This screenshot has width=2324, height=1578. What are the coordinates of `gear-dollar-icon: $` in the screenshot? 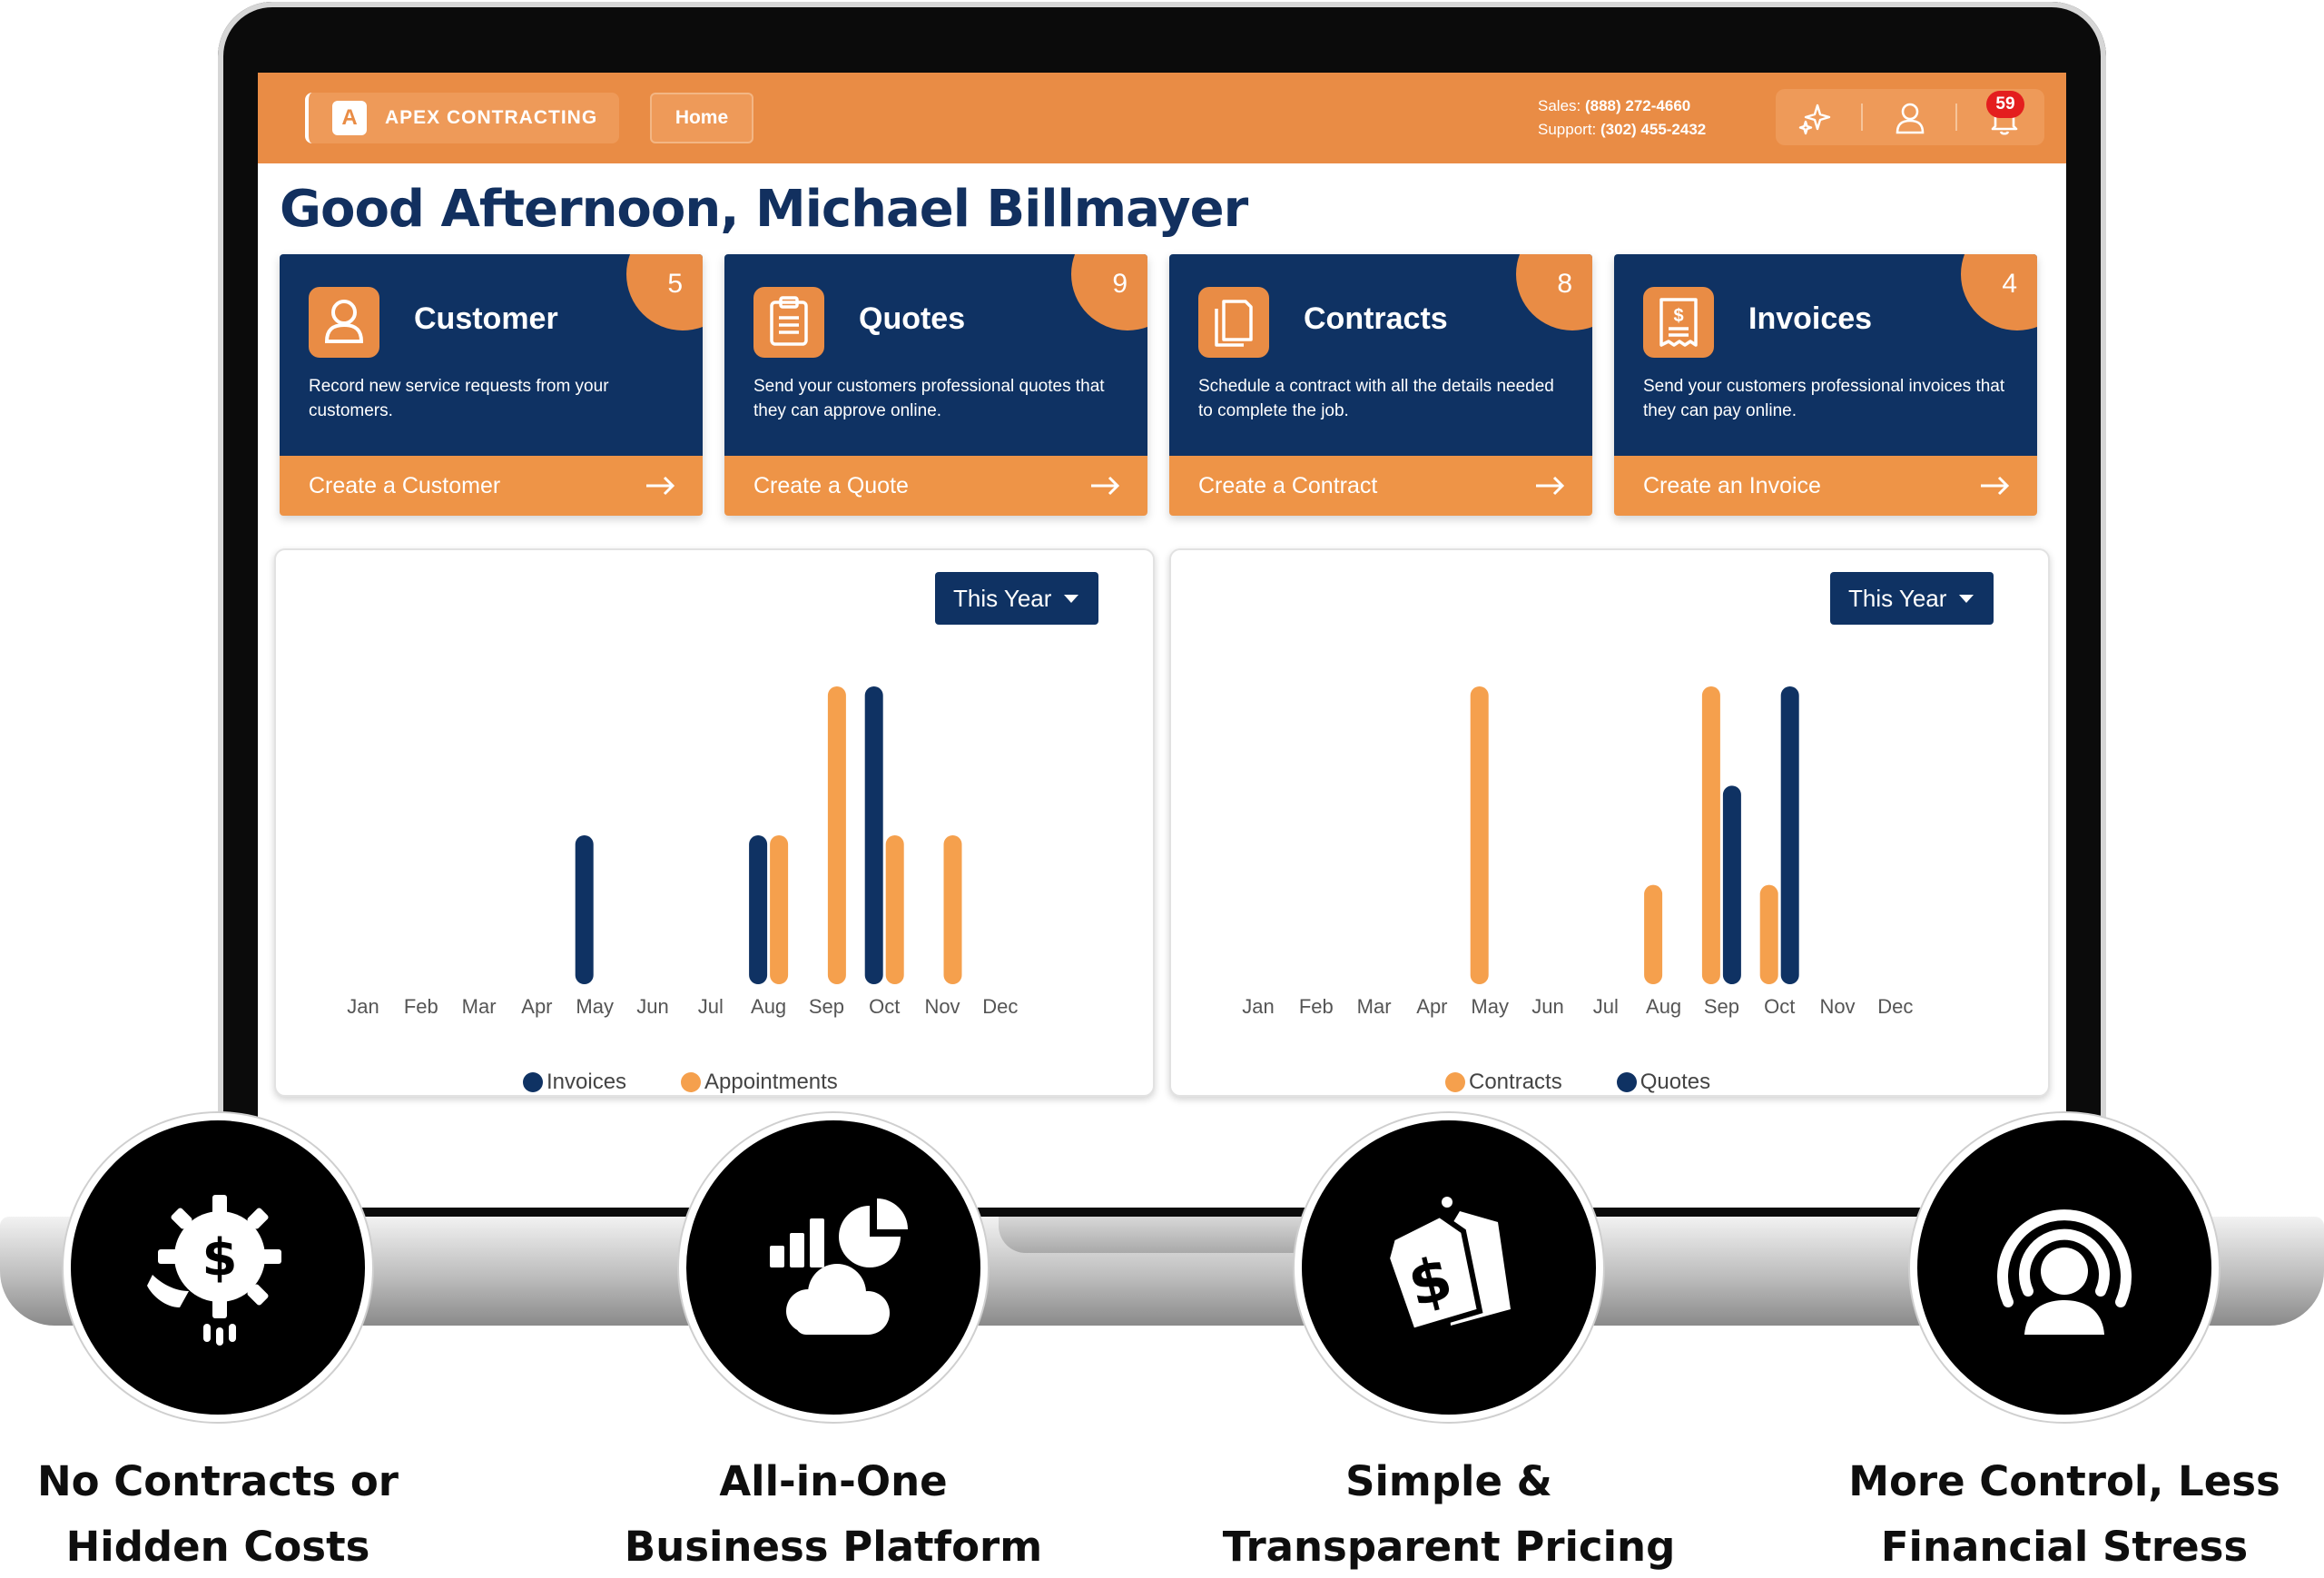 It's located at (214, 1270).